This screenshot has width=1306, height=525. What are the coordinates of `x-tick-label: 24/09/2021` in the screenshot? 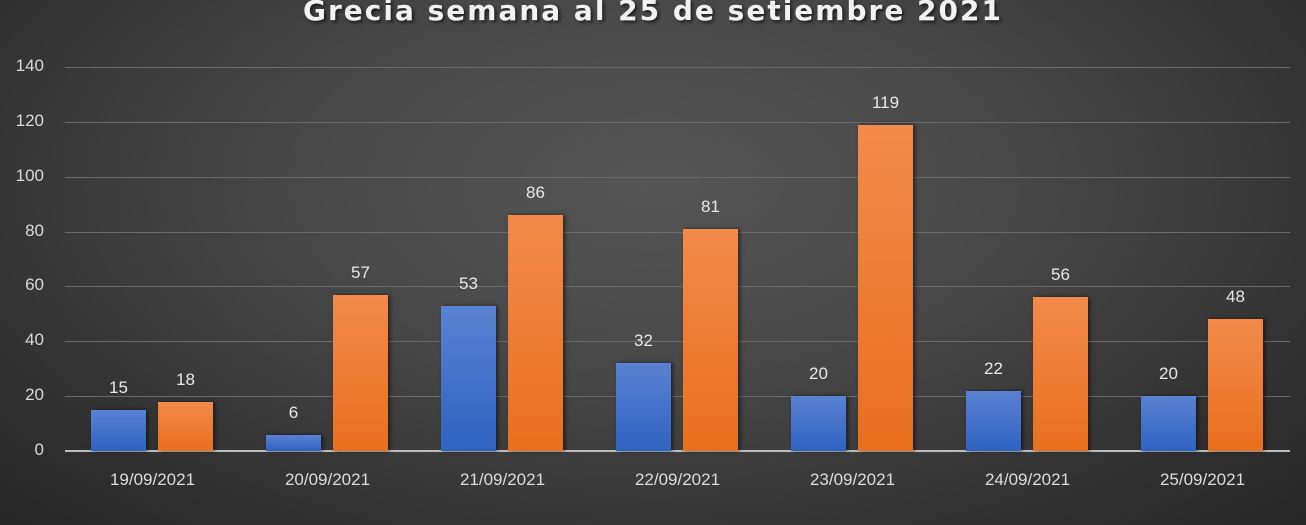 It's located at (1027, 479).